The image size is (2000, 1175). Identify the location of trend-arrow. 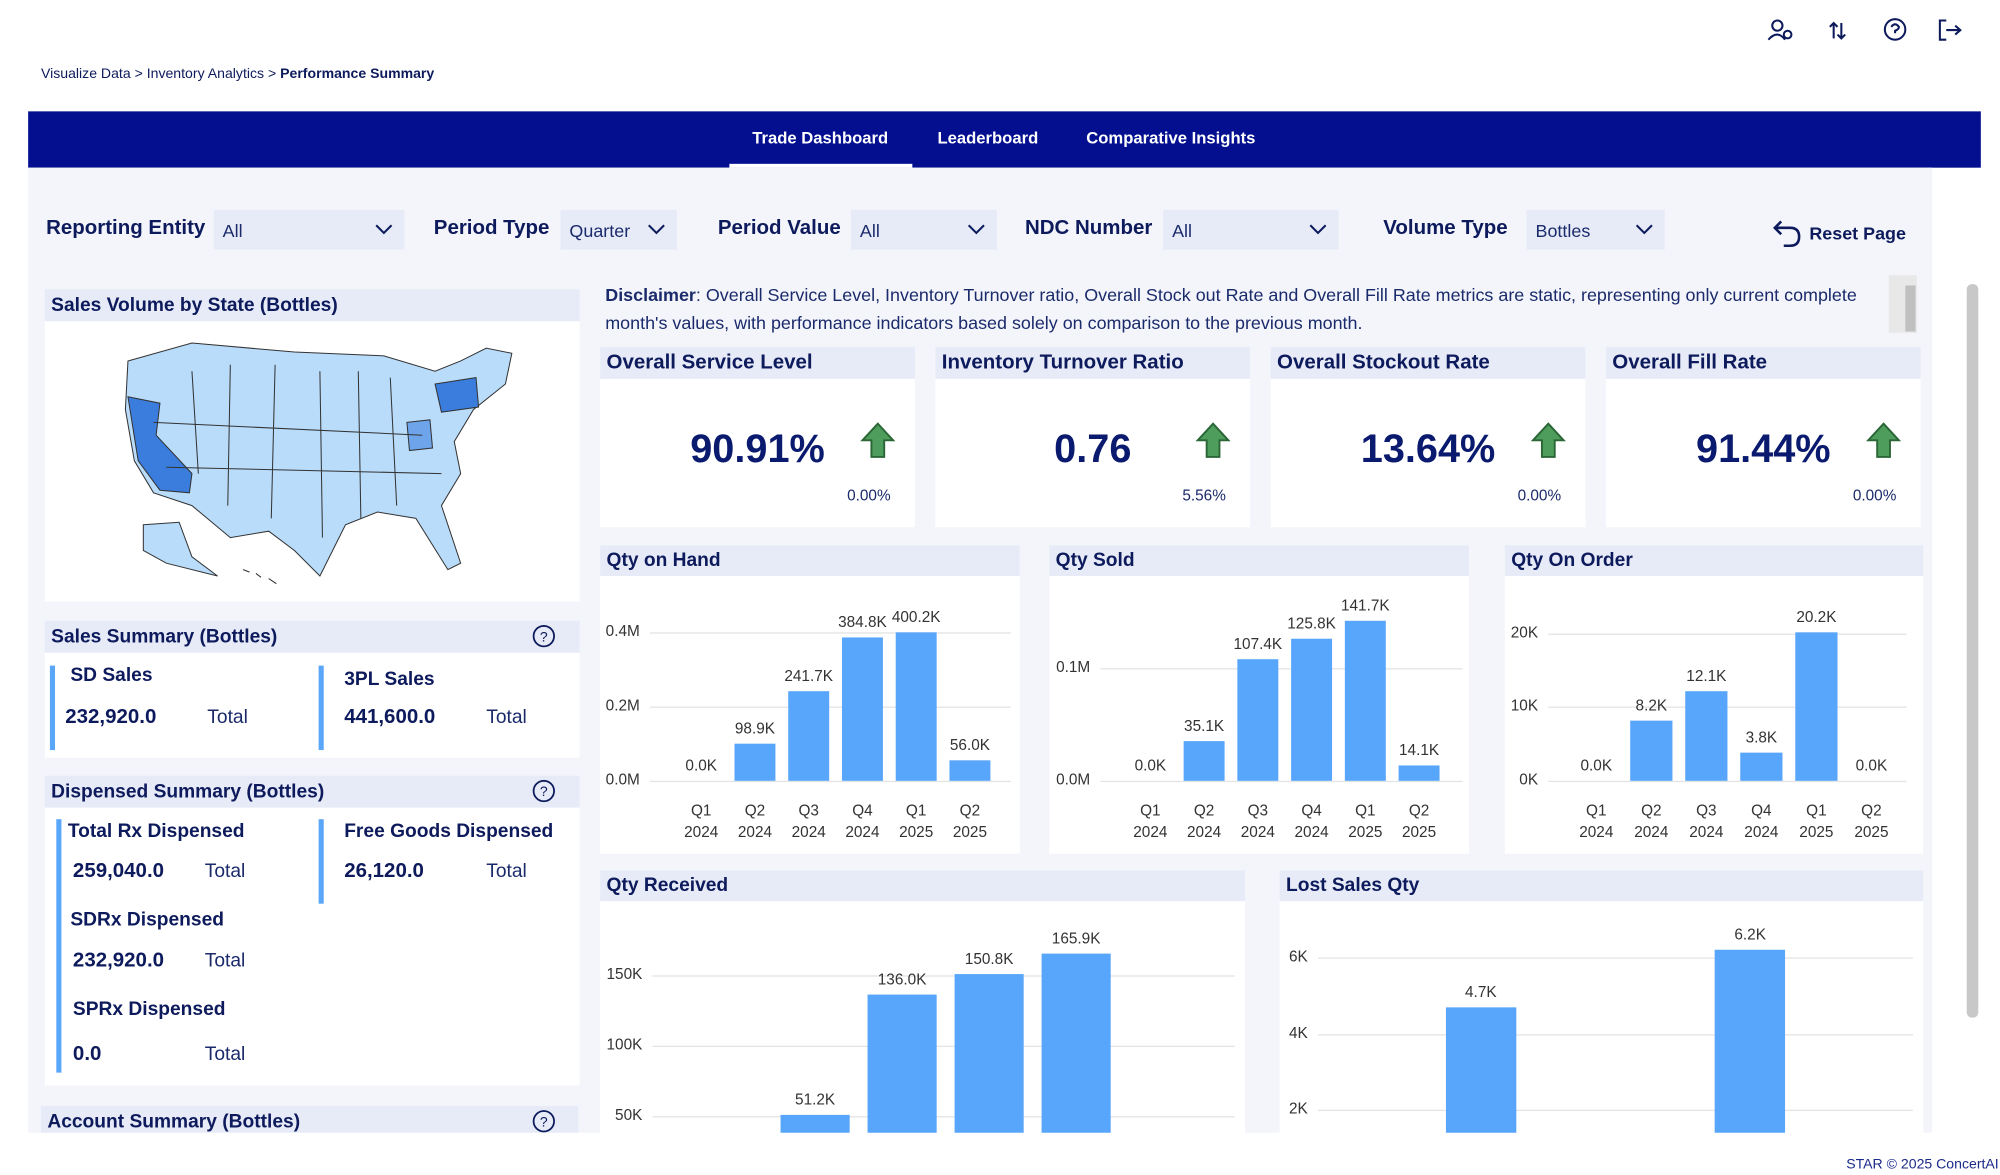
(878, 440).